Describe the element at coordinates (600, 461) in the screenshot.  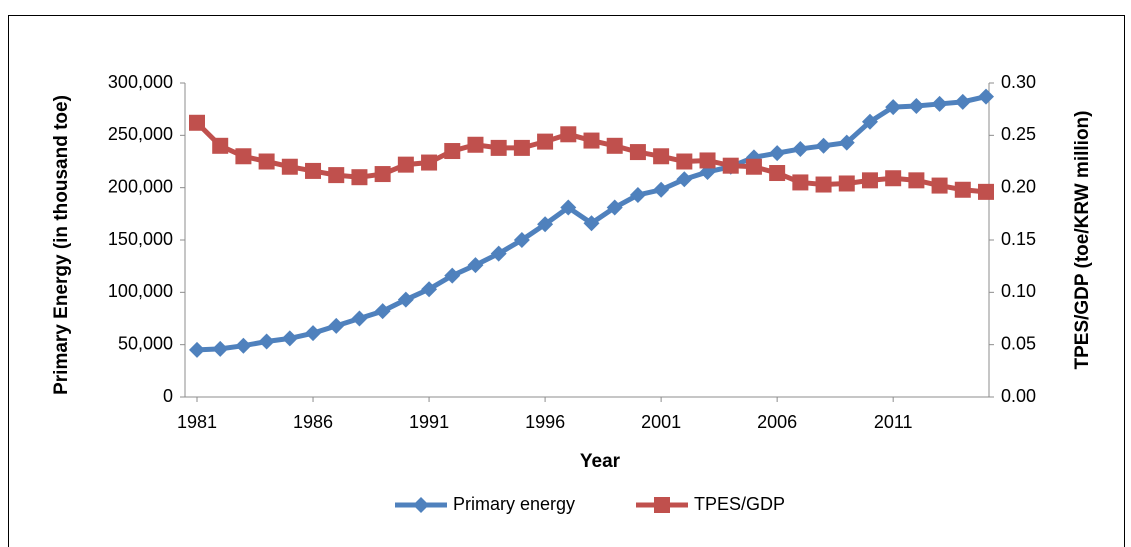
I see `x-axis-title: Year` at that location.